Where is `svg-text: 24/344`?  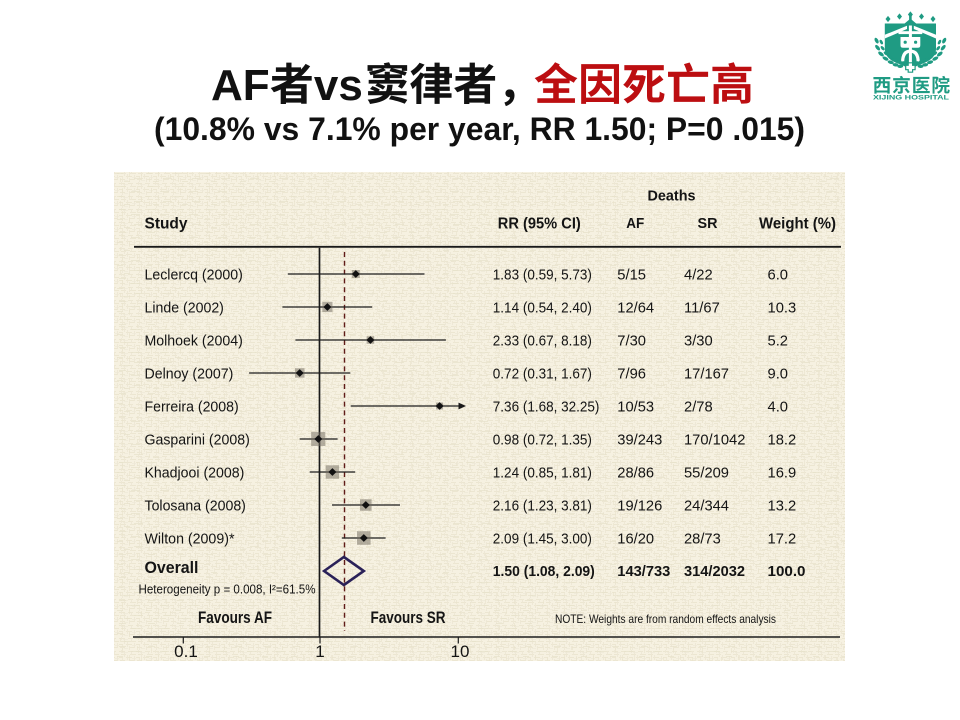
svg-text: 24/344 is located at coordinates (706, 506).